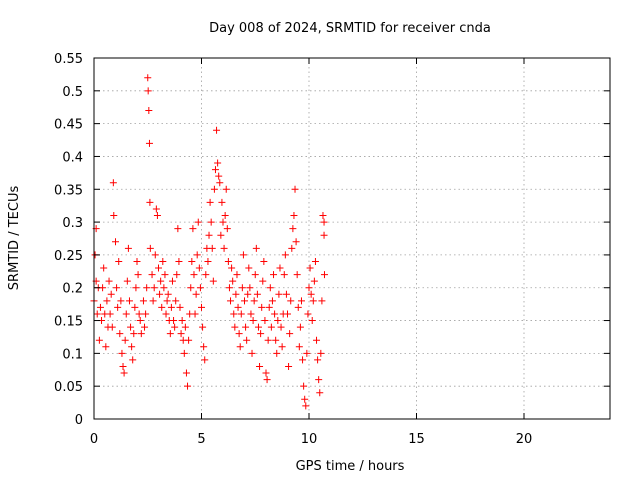  What do you see at coordinates (524, 439) in the screenshot?
I see `x-tick-label: 20` at bounding box center [524, 439].